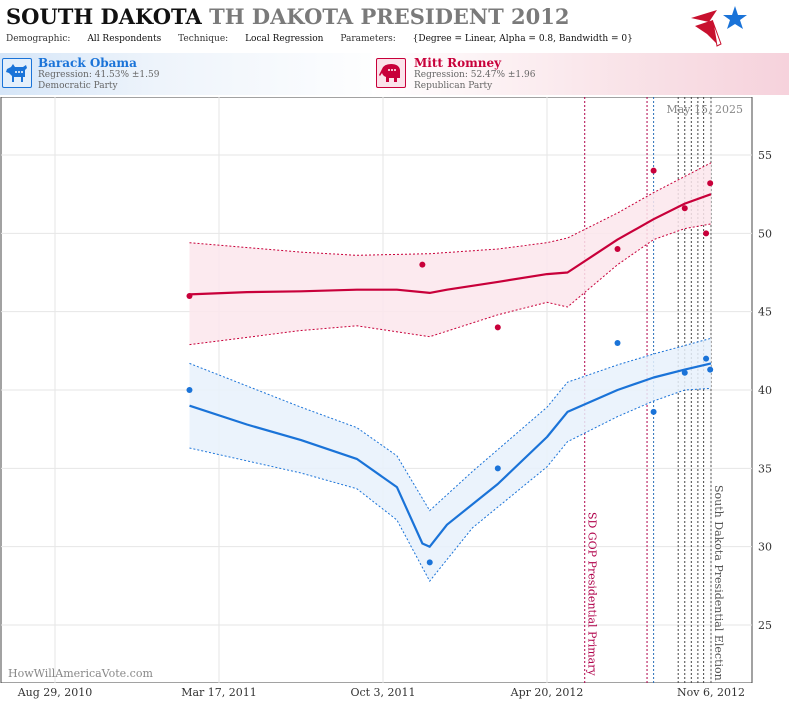  Describe the element at coordinates (765, 390) in the screenshot. I see `y-tick-label: 40` at that location.